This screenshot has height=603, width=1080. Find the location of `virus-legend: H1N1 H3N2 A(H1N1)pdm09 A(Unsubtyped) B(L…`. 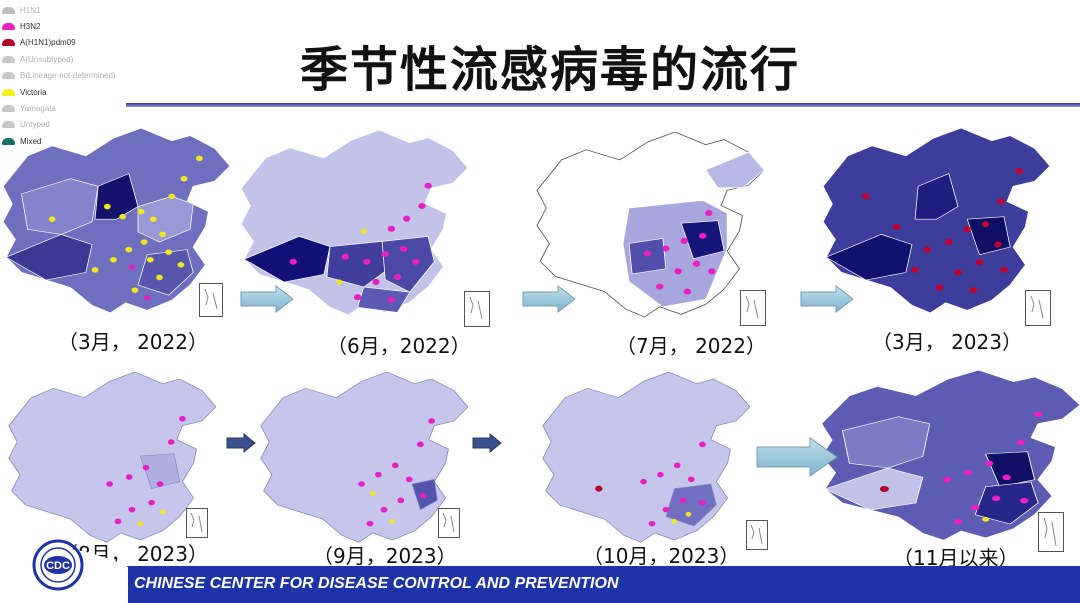

virus-legend: H1N1 H3N2 A(H1N1)pdm09 A(Unsubtyped) B(L… is located at coordinates (64, 76).